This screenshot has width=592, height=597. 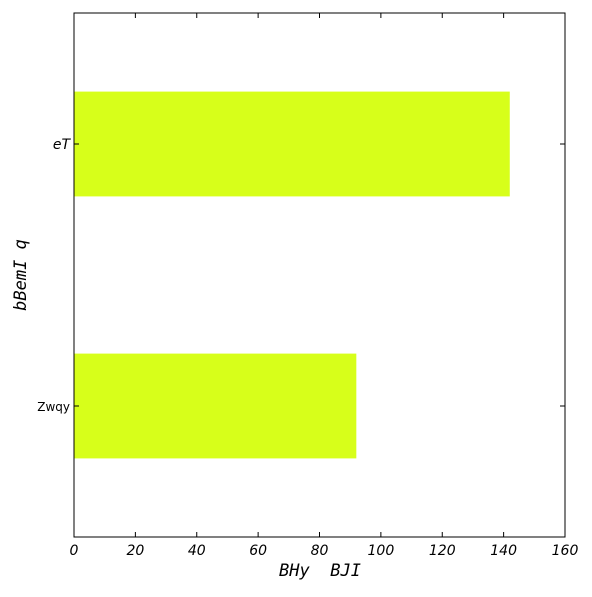 What do you see at coordinates (215, 406) in the screenshot?
I see `bar-Zwqy` at bounding box center [215, 406].